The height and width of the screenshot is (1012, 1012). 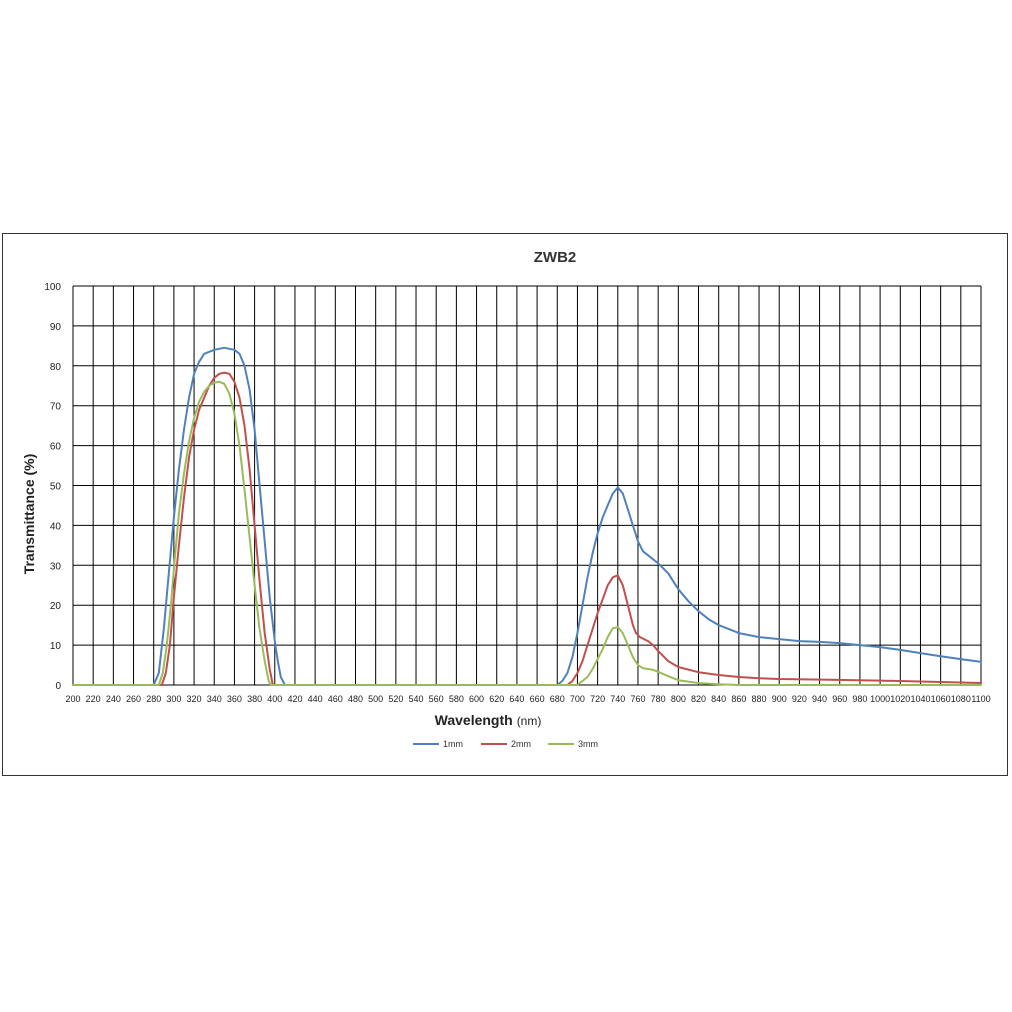 What do you see at coordinates (214, 699) in the screenshot?
I see `x-tick-label: 340` at bounding box center [214, 699].